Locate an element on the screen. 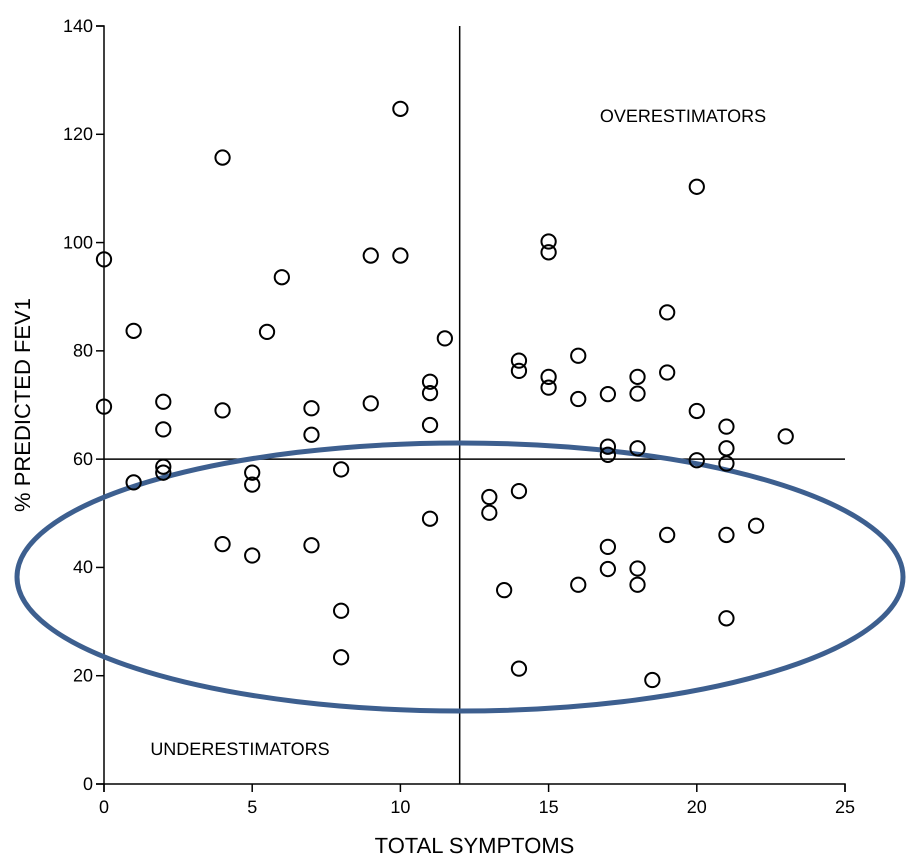 This screenshot has height=858, width=906. y-tick-label: 140 is located at coordinates (77, 26).